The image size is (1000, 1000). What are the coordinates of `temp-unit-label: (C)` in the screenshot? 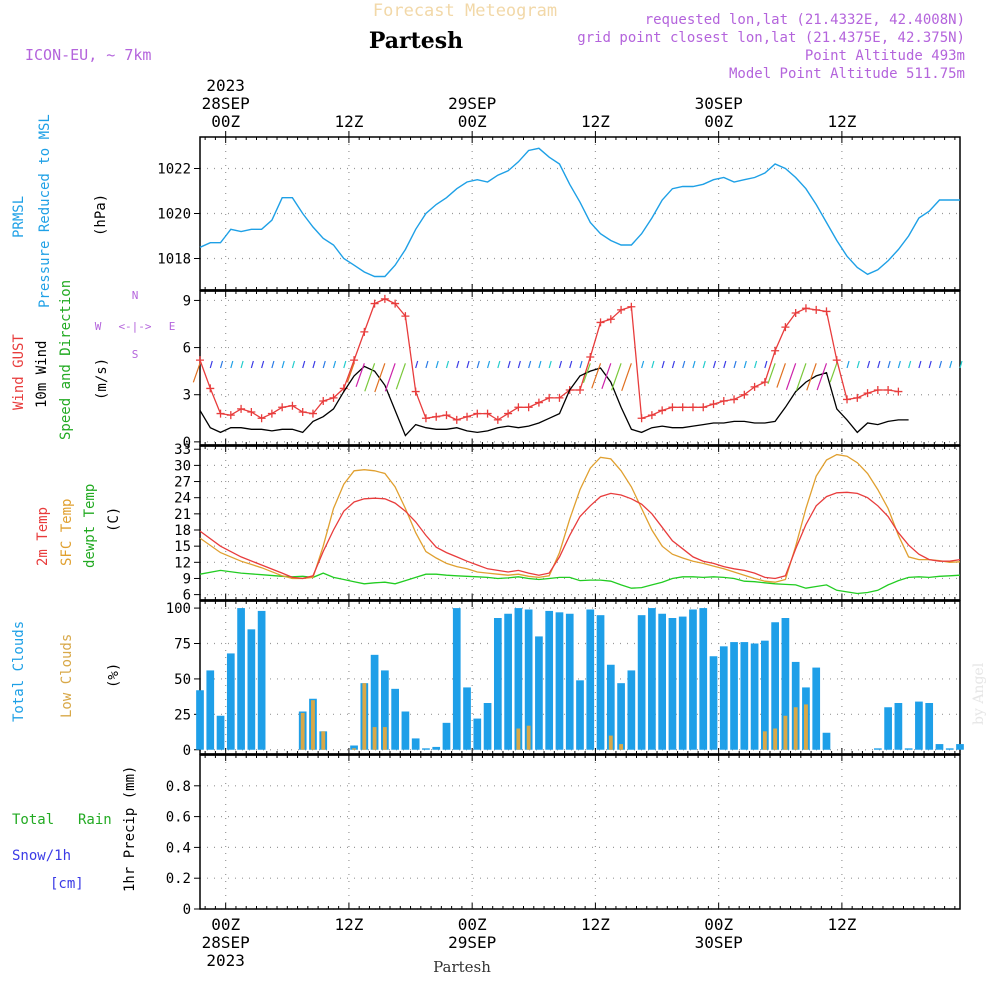 It's located at (114, 519).